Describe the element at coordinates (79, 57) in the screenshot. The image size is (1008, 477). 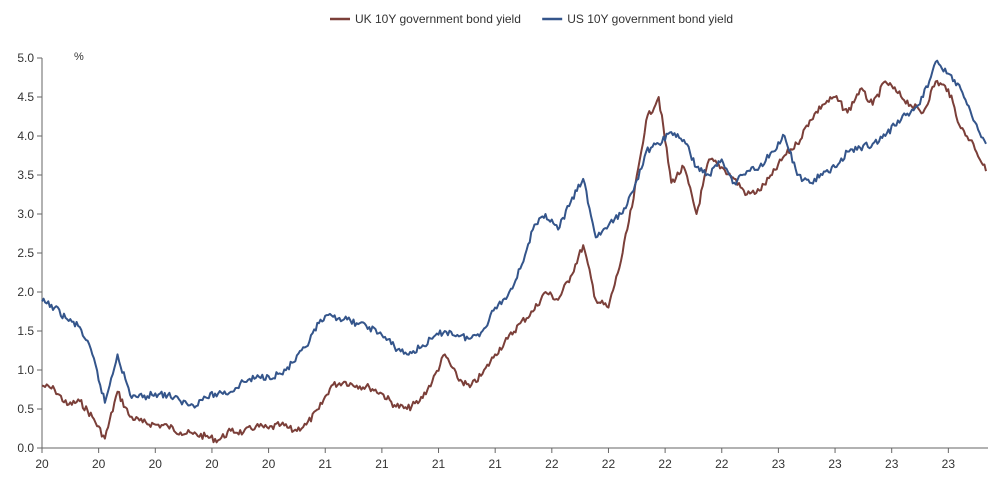
I see `y-unit-label: %` at that location.